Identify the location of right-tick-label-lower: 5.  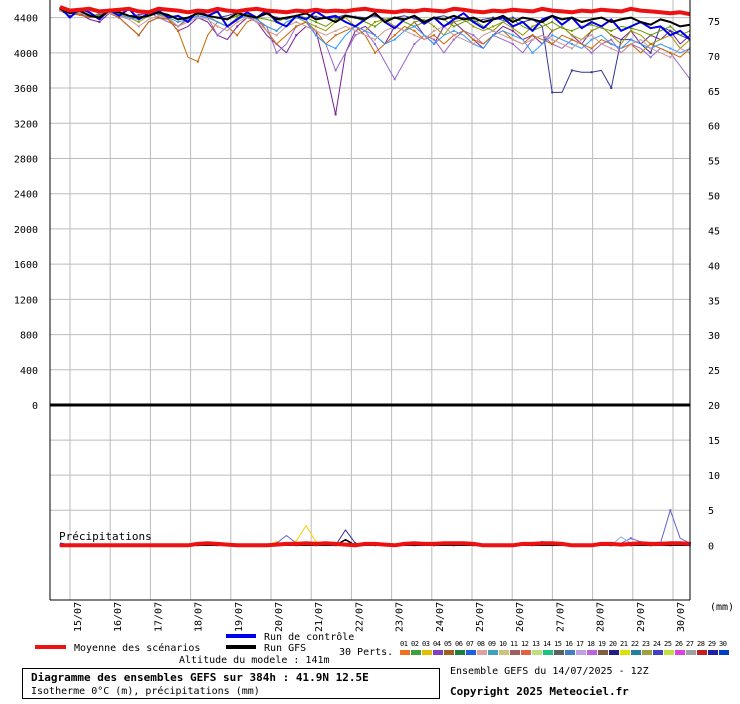
(711, 511).